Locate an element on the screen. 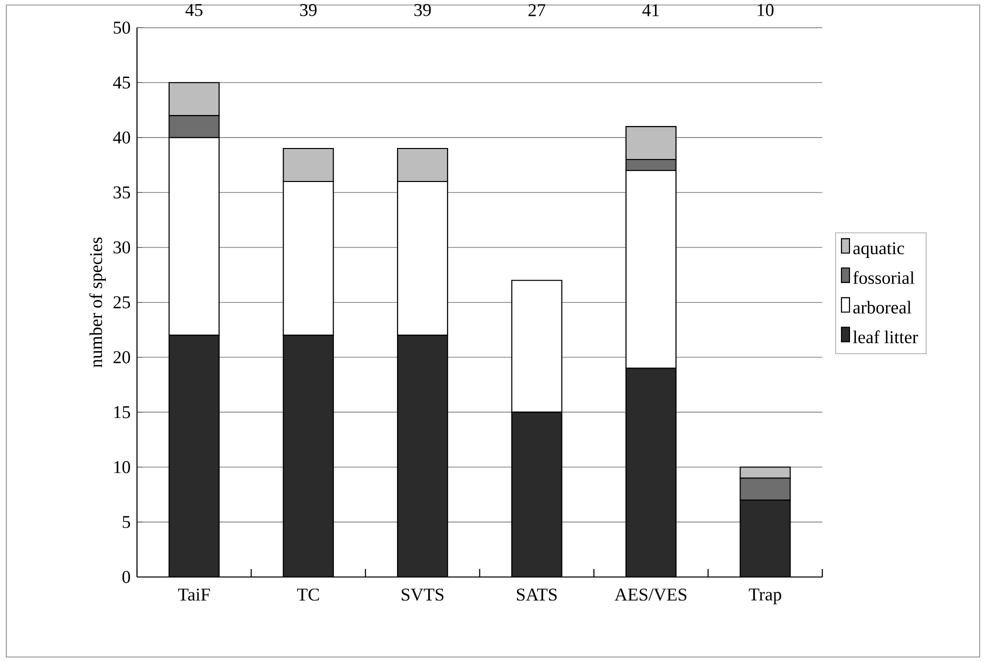 Image resolution: width=986 pixels, height=662 pixels. y-tick-label: 5 is located at coordinates (126, 522).